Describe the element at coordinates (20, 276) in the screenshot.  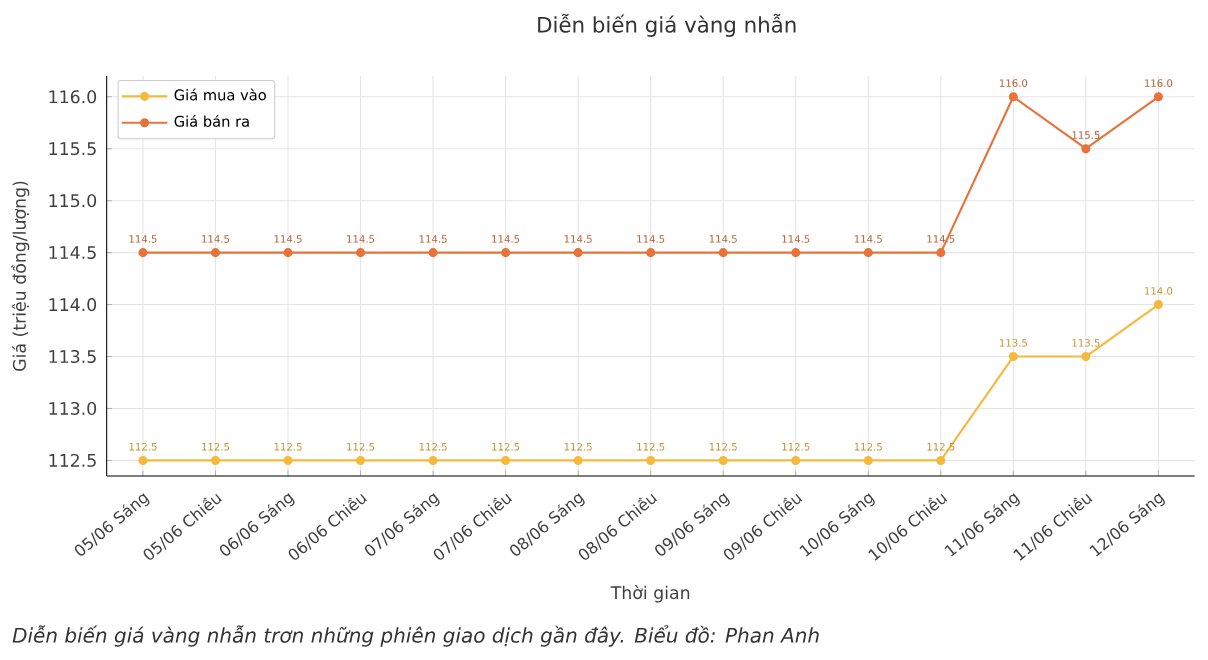
I see `y-axis-title: Giá (triệu đồng/lượng)` at that location.